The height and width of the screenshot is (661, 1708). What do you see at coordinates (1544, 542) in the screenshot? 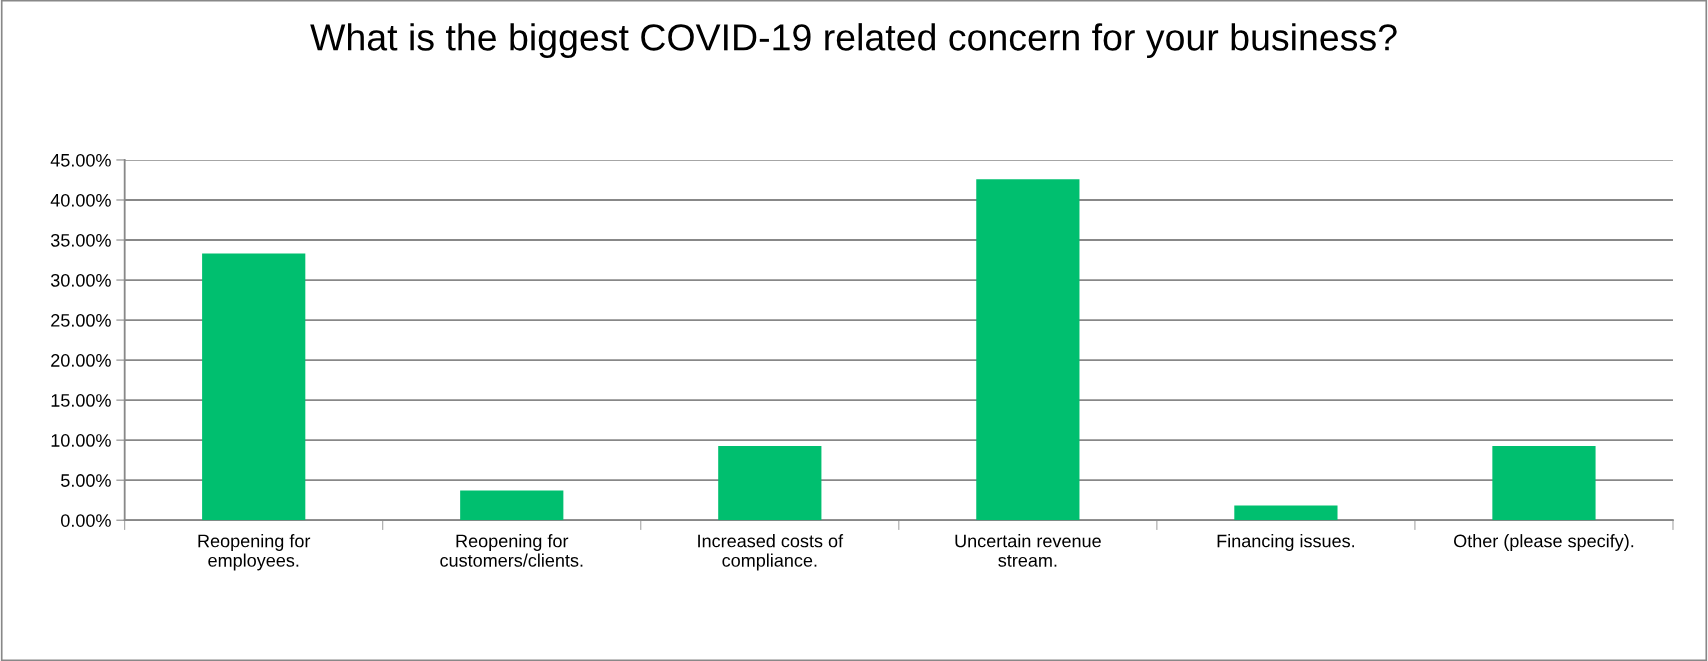
I see `x-tick-label: Other (please specify).` at bounding box center [1544, 542].